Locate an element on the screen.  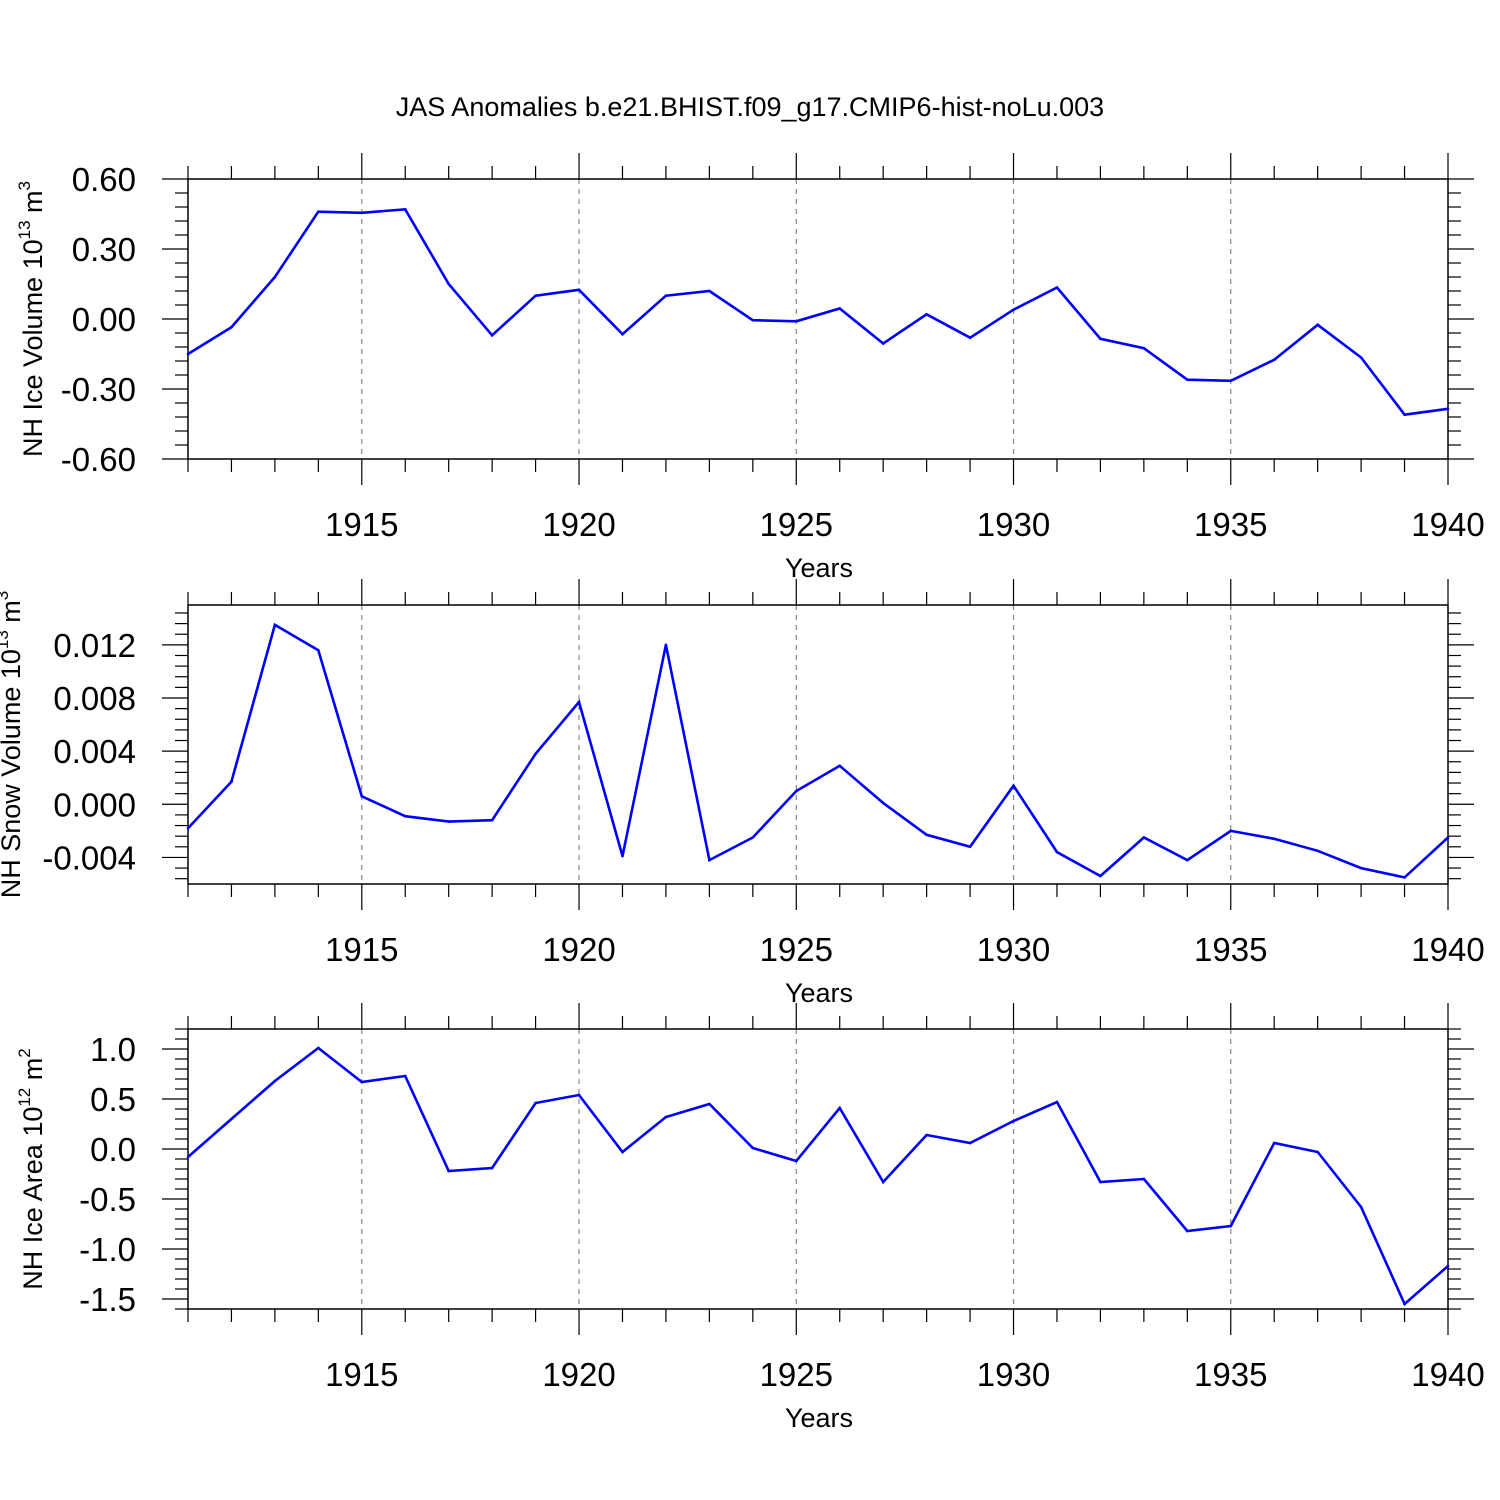
series-line is located at coordinates (818, 1176).